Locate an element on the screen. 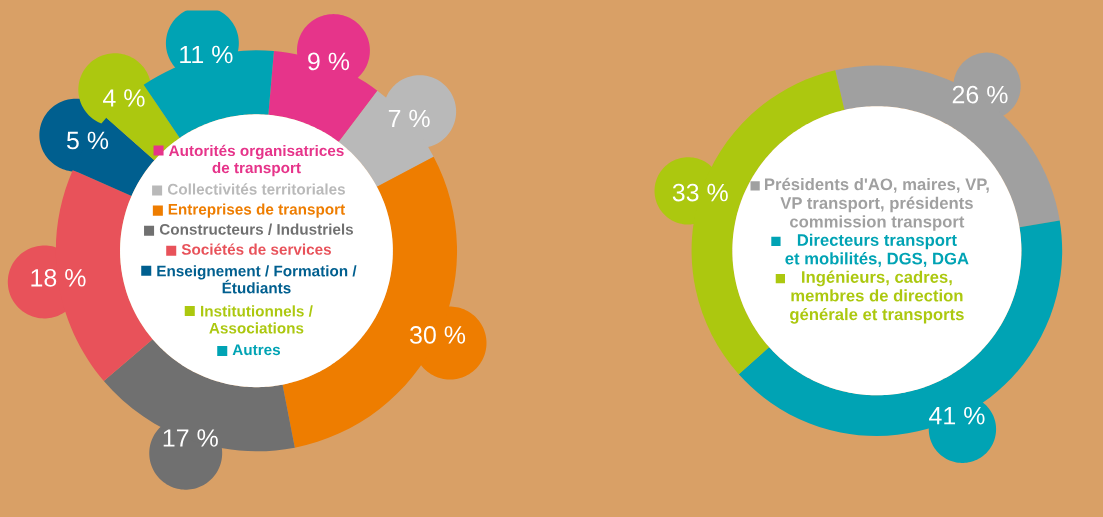  legend-label: Entreprises de transport is located at coordinates (256, 210).